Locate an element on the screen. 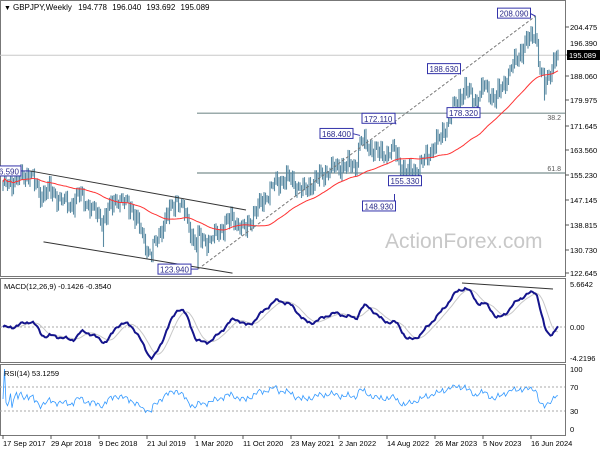  date-tick-label: 17 Sep 2017 is located at coordinates (24, 443).